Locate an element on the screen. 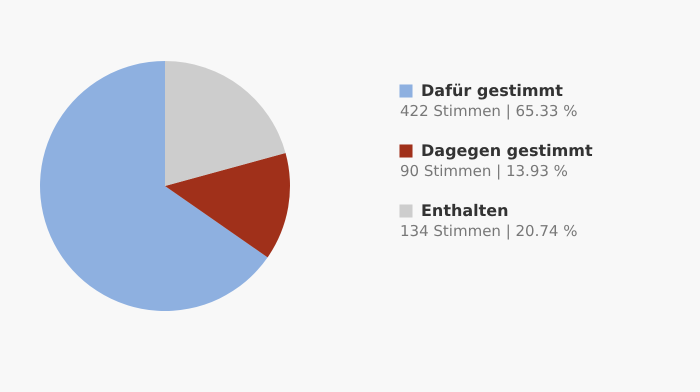 The width and height of the screenshot is (700, 392). data-label: 90 Stimmen | 13.93 % is located at coordinates (484, 171).